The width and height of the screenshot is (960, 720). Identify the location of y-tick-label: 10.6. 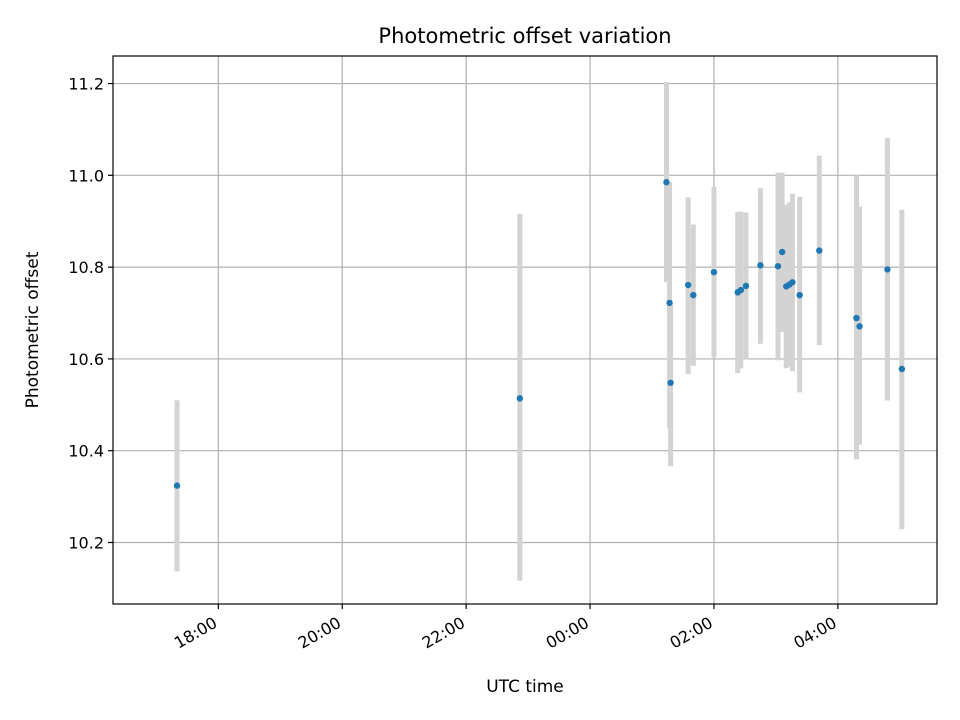
(86, 359).